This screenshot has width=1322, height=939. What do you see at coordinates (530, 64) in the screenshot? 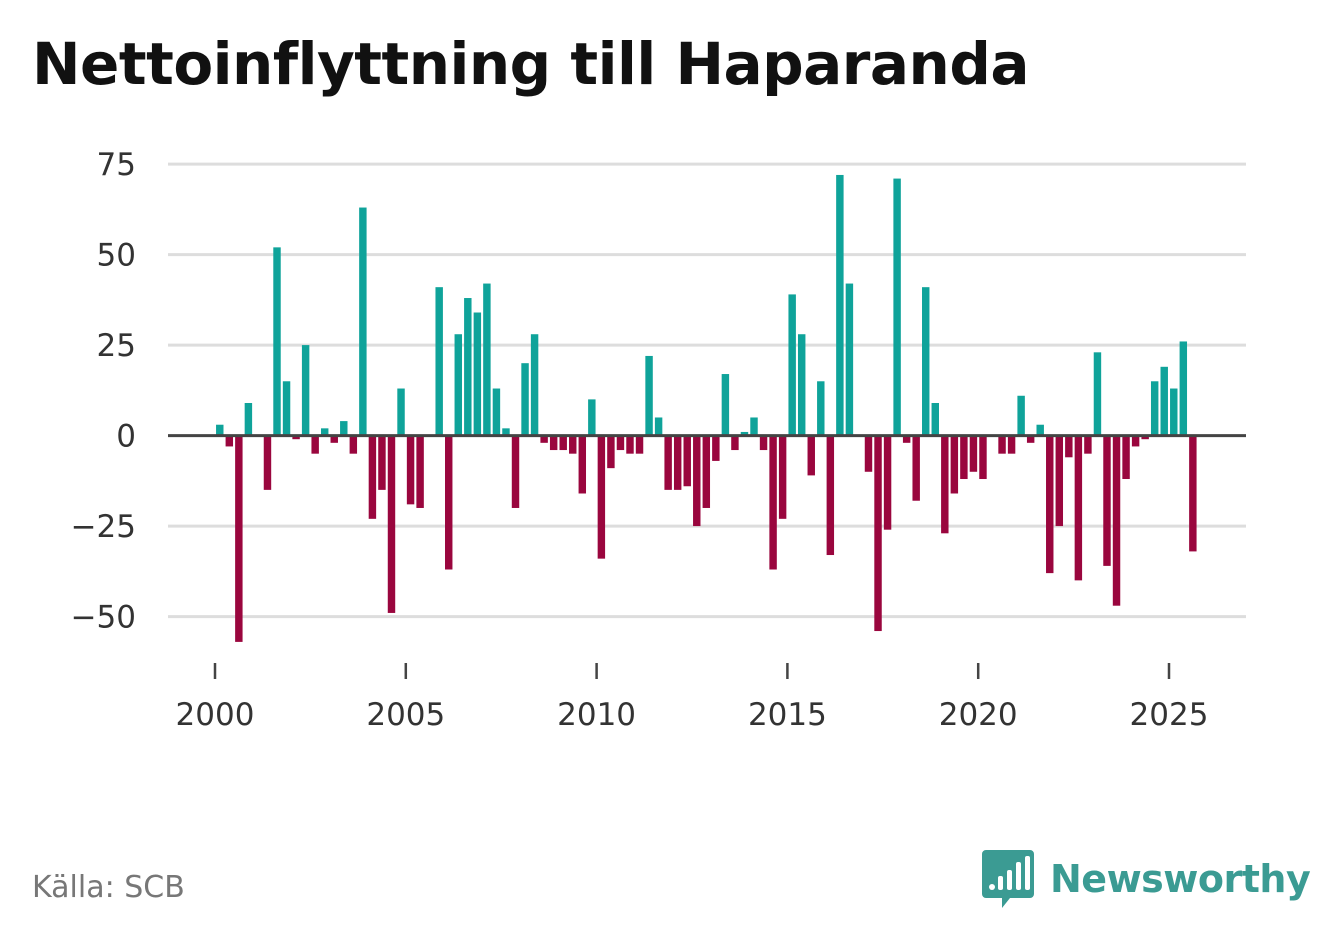
I see `chart-title: Nettoinflyttning till Haparanda` at bounding box center [530, 64].